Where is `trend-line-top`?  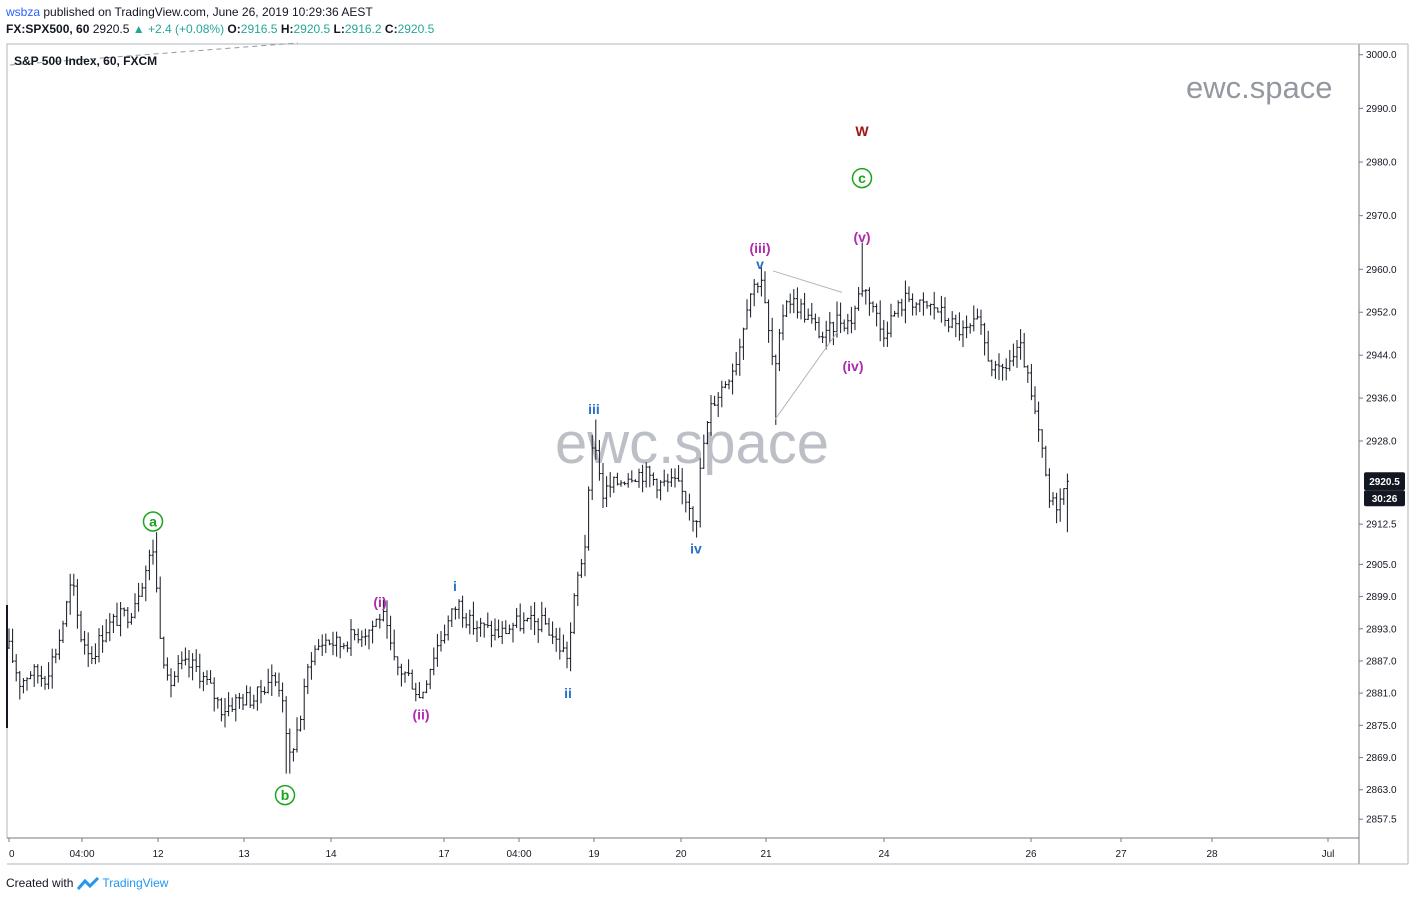
trend-line-top is located at coordinates (154, 54).